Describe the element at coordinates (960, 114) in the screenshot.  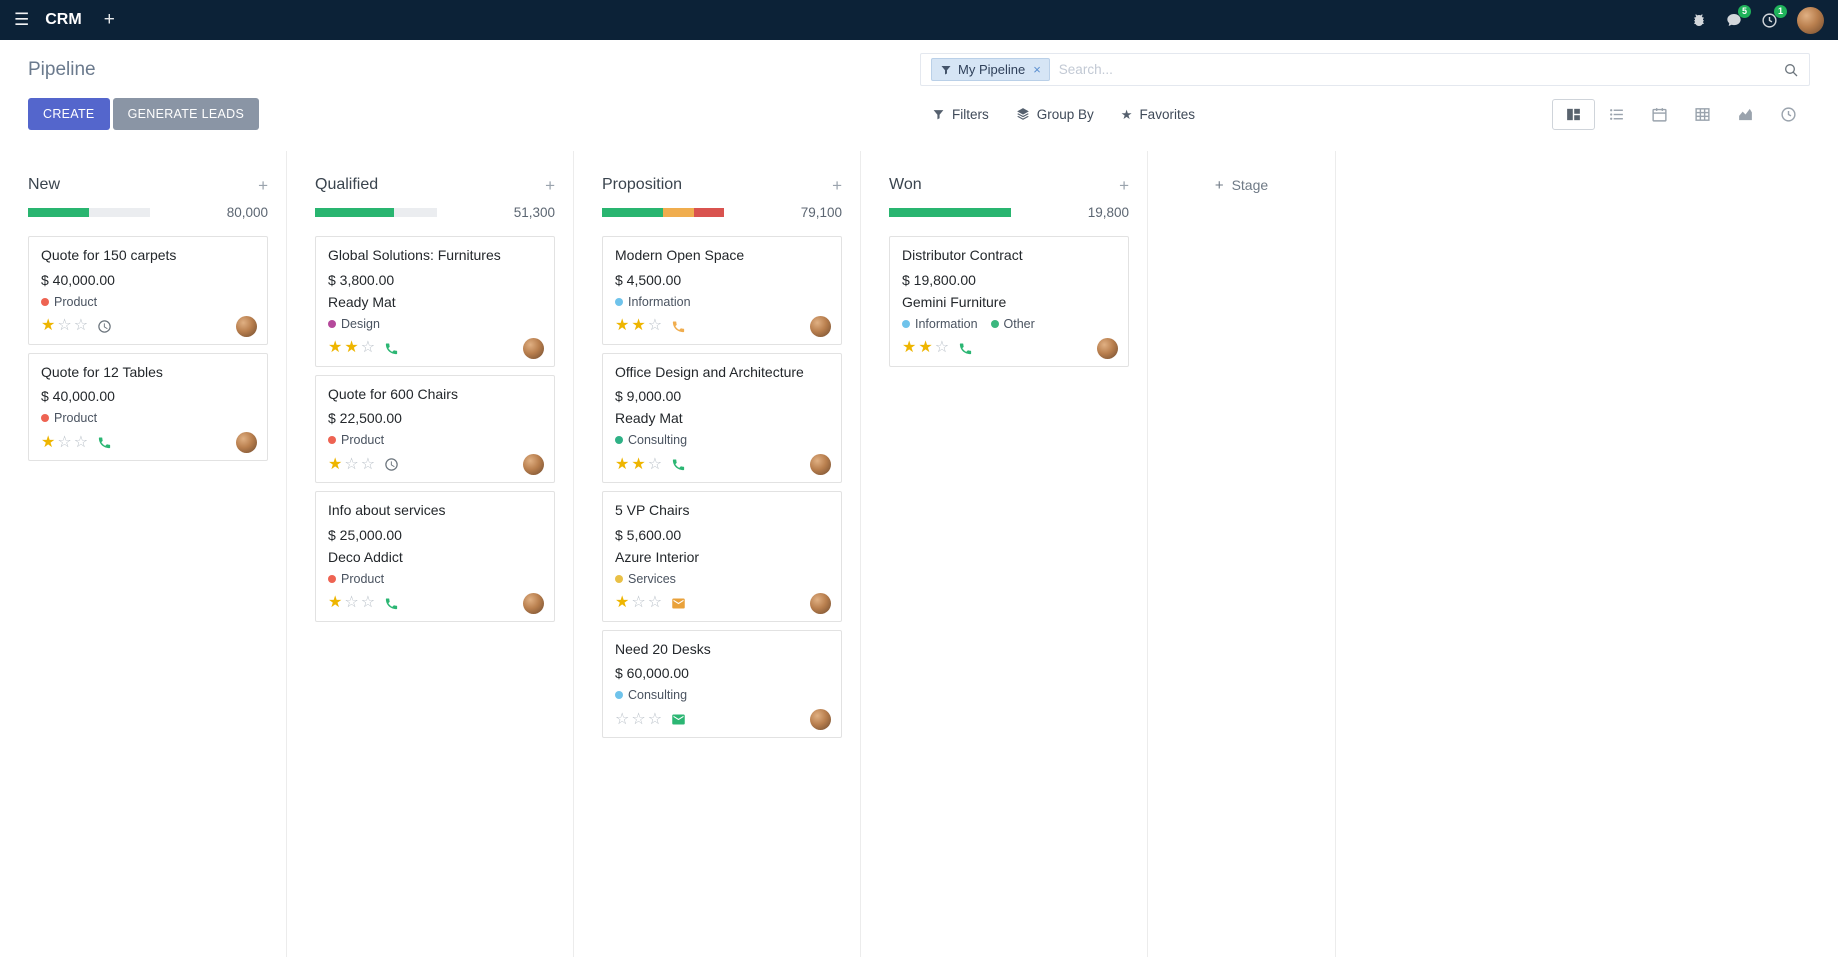
I see `filters-button: Filters` at that location.